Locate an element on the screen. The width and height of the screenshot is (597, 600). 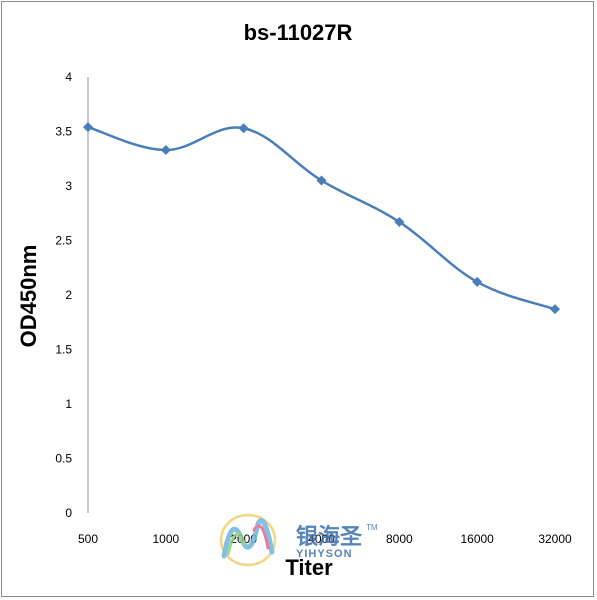
watermark-cn: 银海圣 is located at coordinates (329, 537).